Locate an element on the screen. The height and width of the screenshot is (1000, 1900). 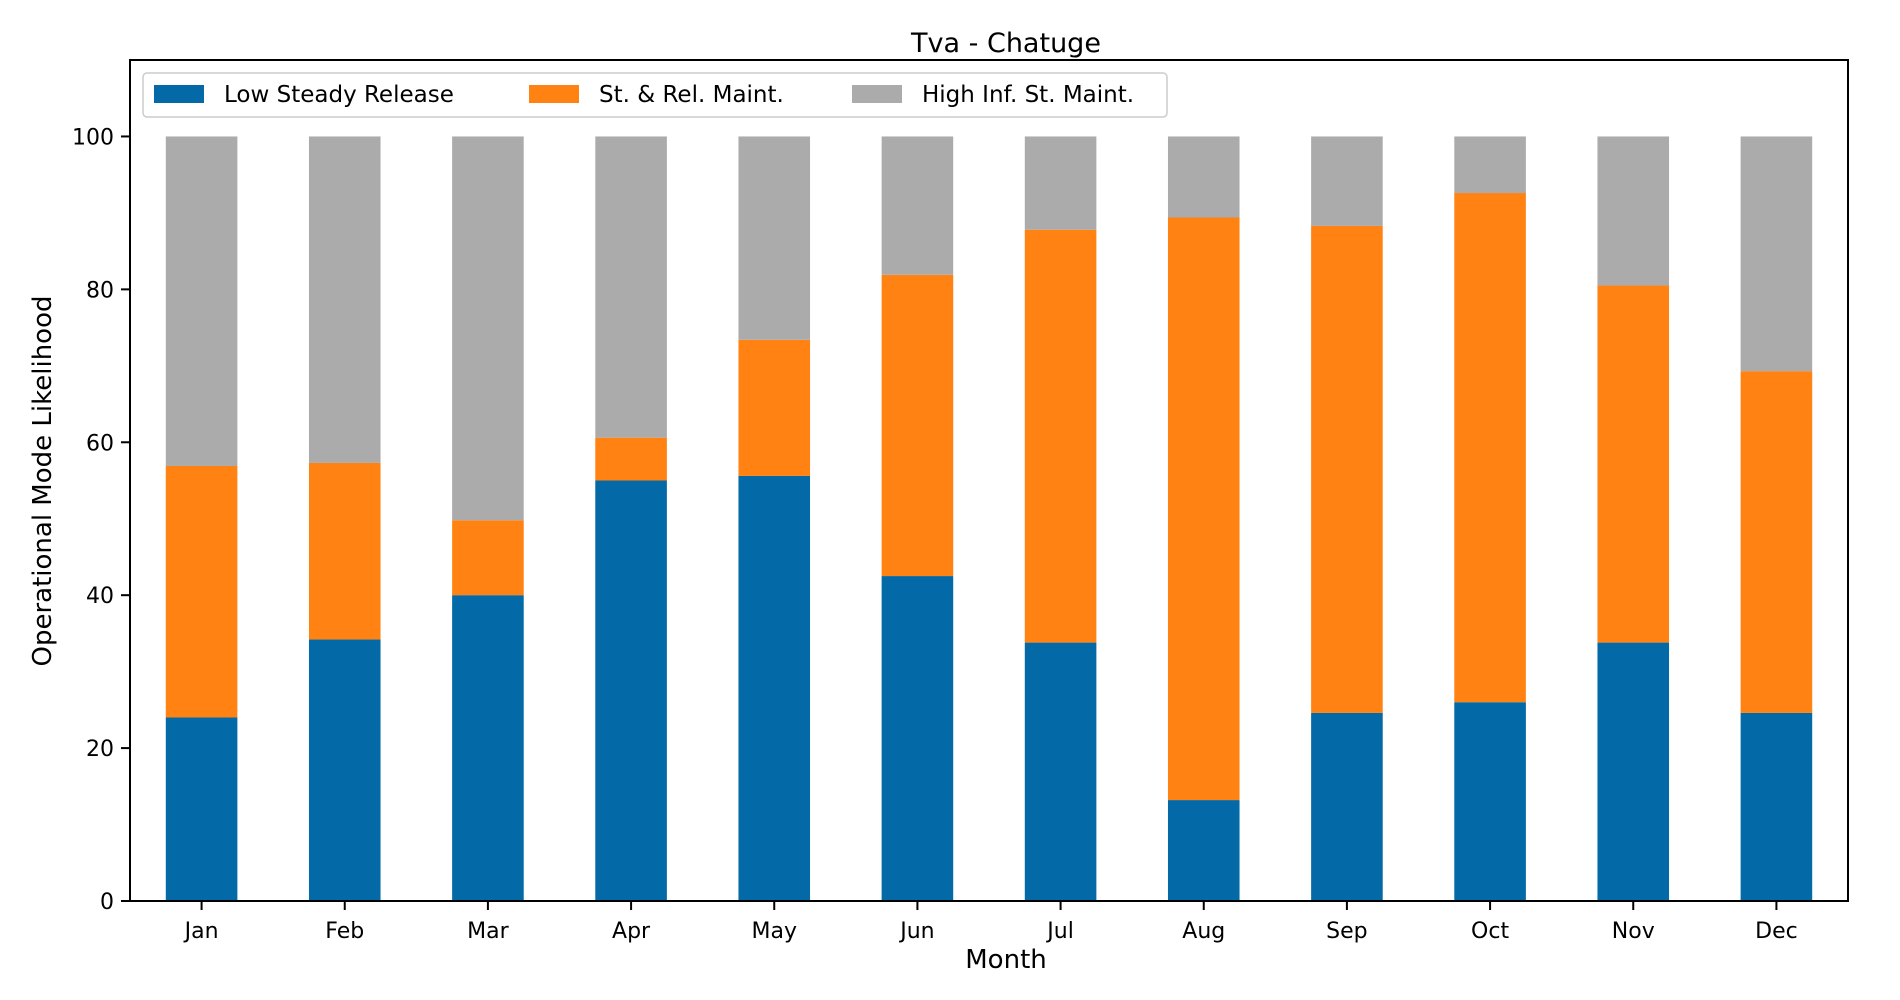
x-tick-label-sep: Sep is located at coordinates (1346, 931).